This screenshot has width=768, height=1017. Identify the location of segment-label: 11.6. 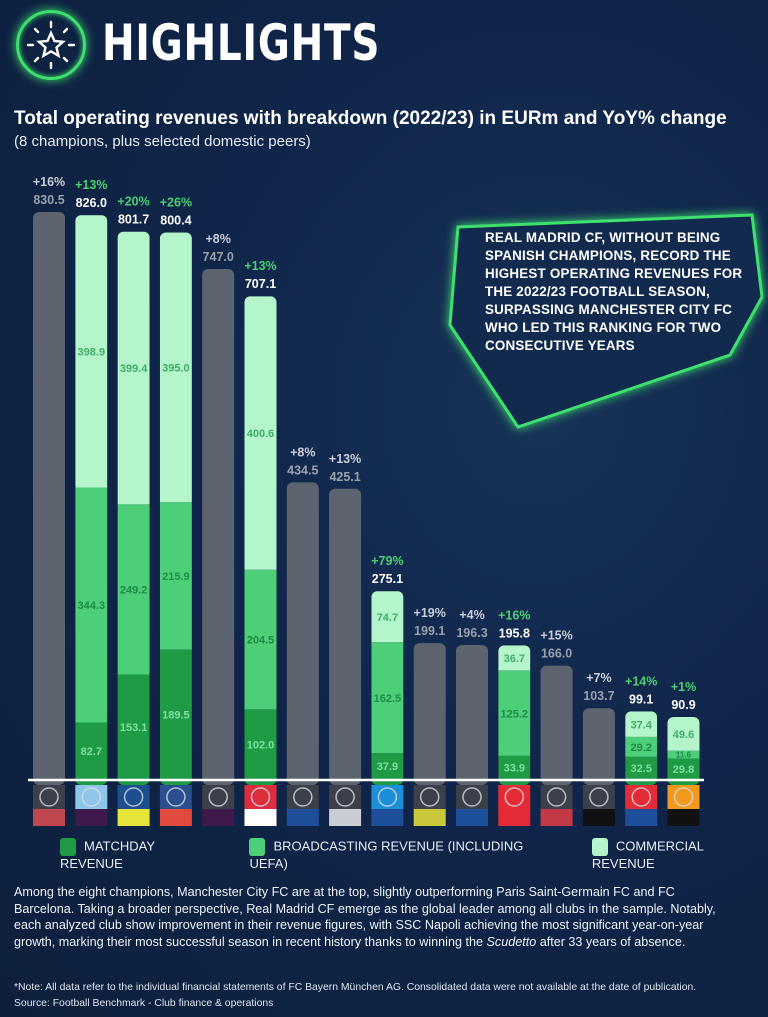
(684, 755).